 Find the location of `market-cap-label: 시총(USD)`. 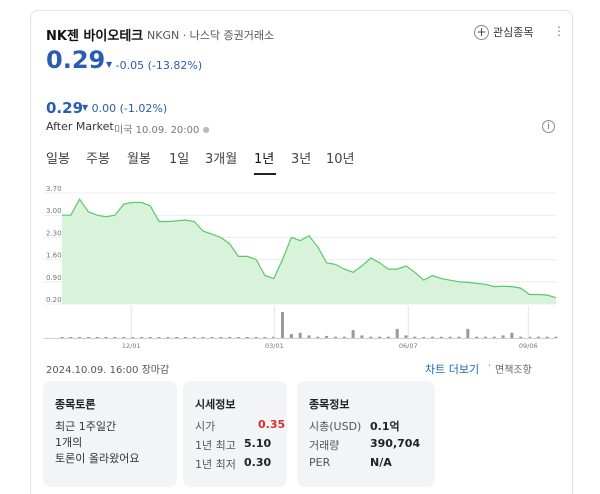

market-cap-label: 시총(USD) is located at coordinates (335, 426).